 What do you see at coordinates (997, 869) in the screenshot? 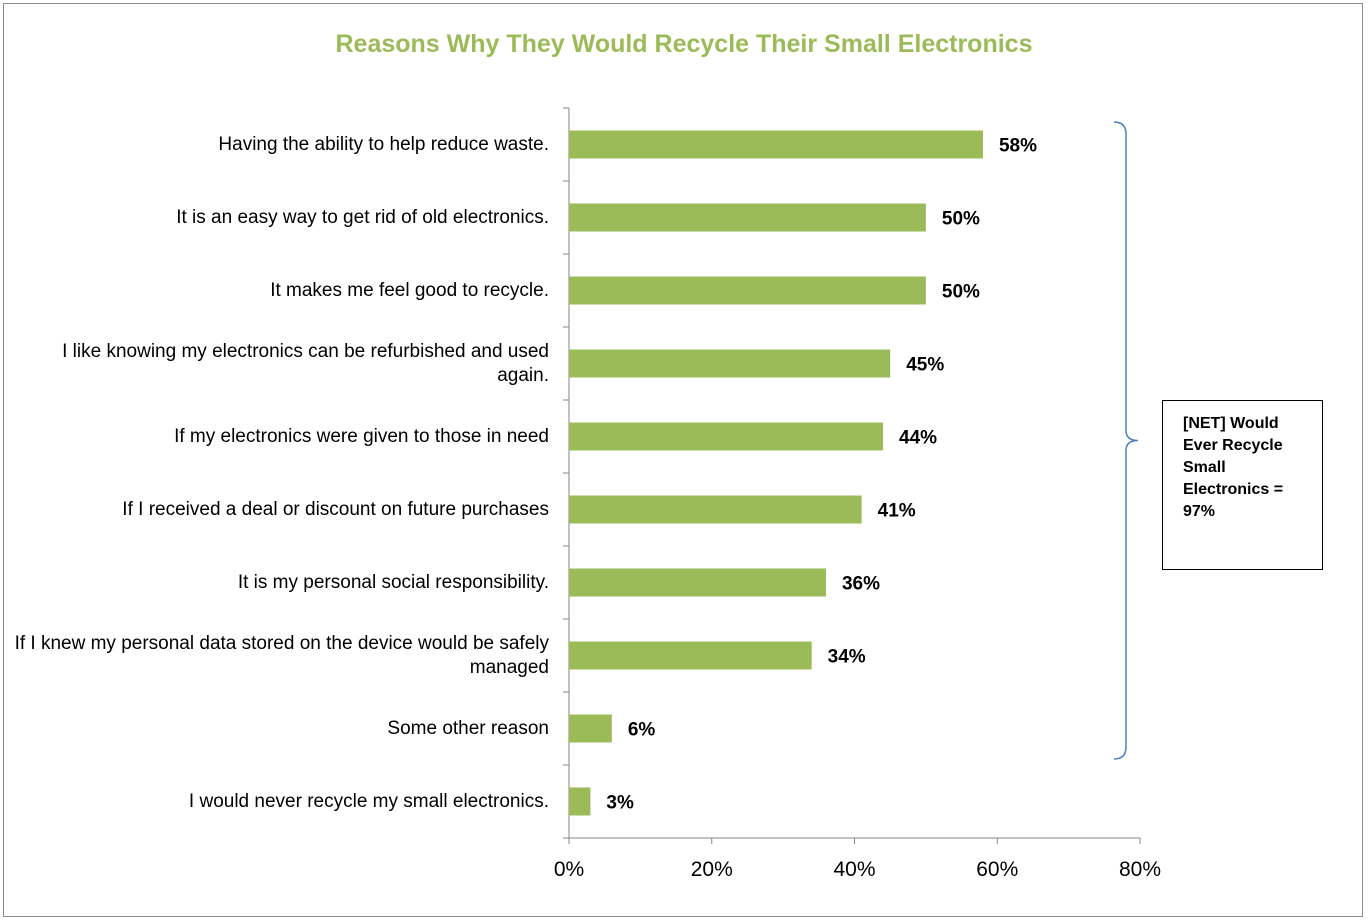
I see `x-tick-label: 60%` at bounding box center [997, 869].